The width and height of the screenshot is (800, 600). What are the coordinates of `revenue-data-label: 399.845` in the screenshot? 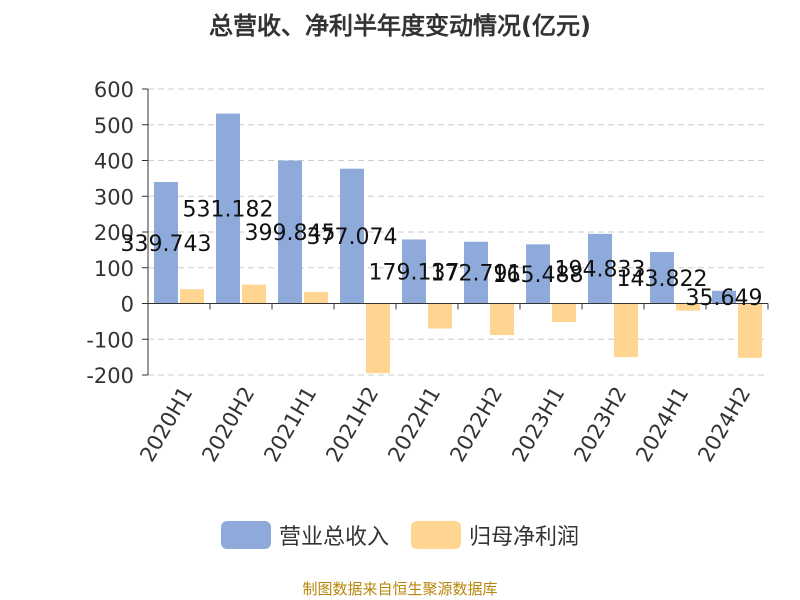 It's located at (290, 233).